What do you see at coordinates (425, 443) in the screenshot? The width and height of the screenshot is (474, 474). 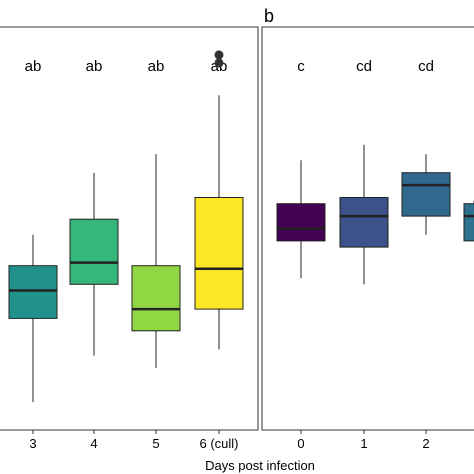 I see `x-tick-label-b-2: 2` at bounding box center [425, 443].